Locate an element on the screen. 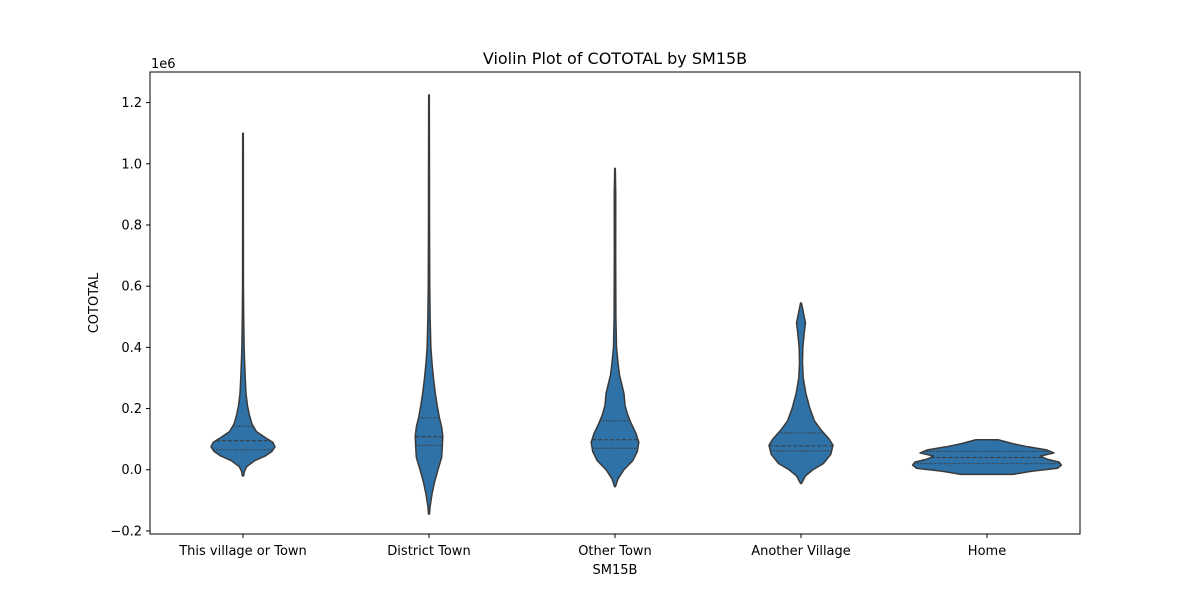 The height and width of the screenshot is (600, 1200). y-tick-label: 1.0 is located at coordinates (131, 164).